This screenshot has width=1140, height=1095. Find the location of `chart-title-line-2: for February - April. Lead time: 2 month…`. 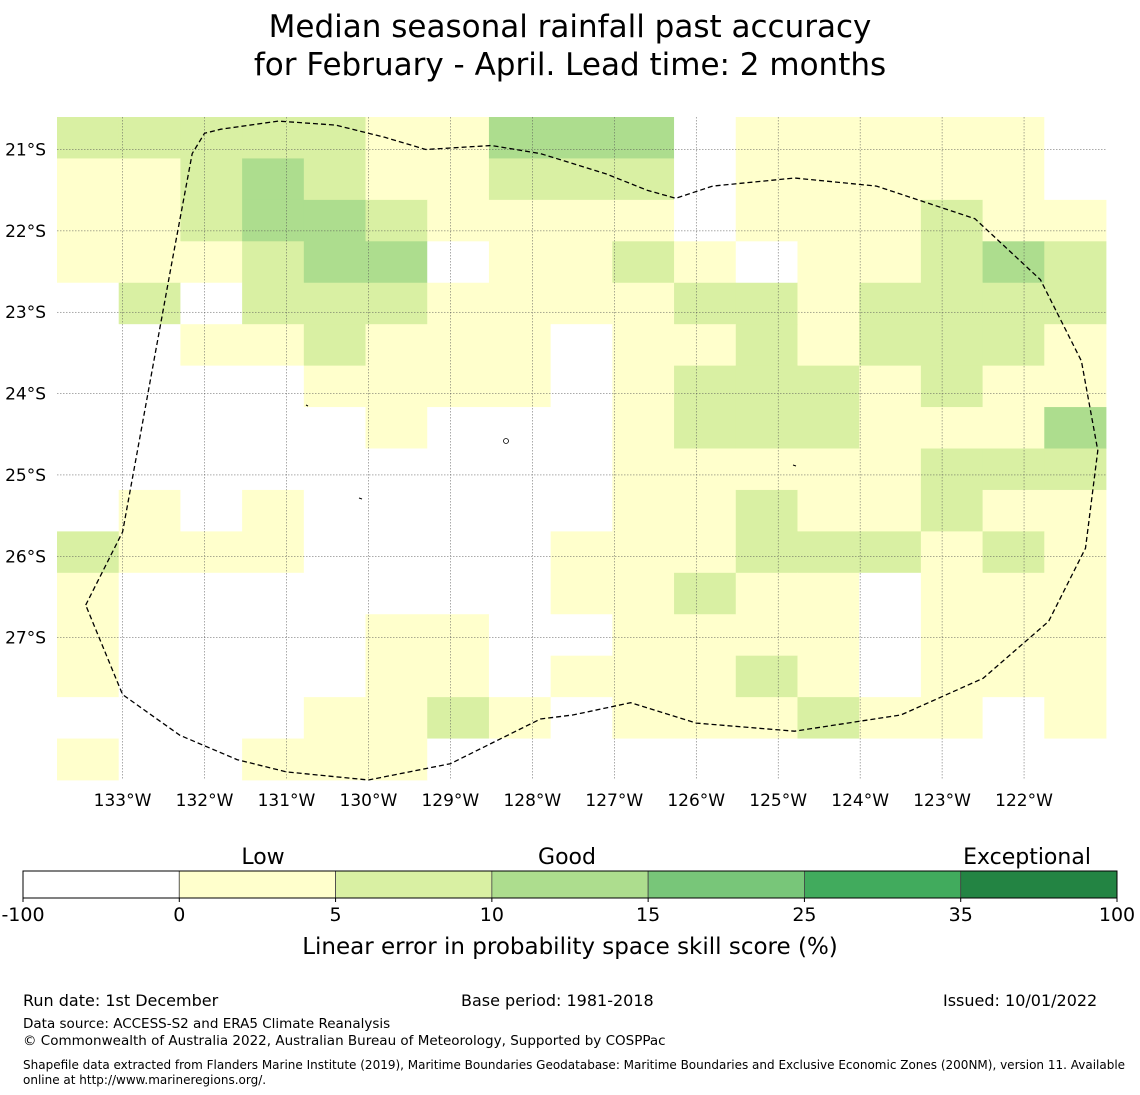

chart-title-line-2: for February - April. Lead time: 2 month… is located at coordinates (570, 65).